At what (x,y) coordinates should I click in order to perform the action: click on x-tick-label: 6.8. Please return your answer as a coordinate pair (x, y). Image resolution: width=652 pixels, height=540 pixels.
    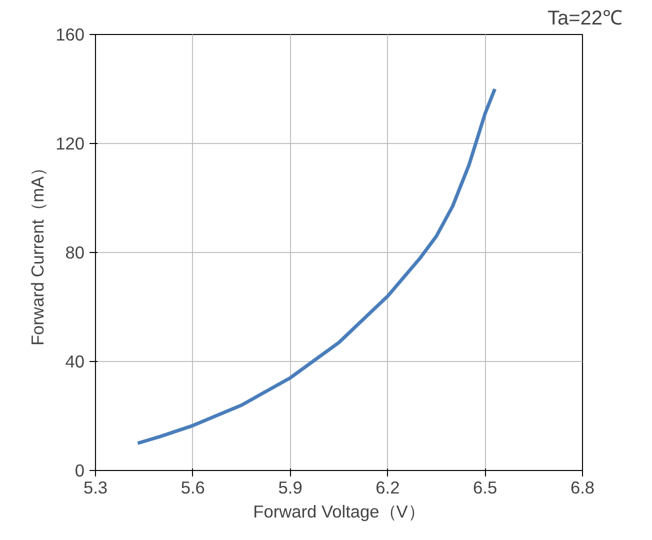
    Looking at the image, I should click on (582, 488).